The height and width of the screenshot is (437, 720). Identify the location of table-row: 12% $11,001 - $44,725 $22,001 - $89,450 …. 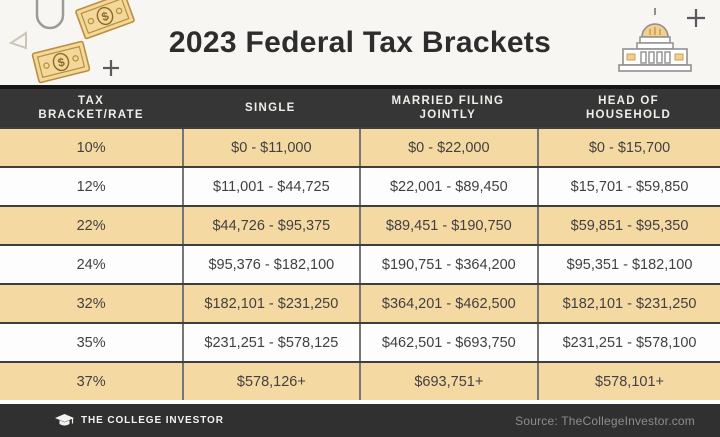
(360, 185).